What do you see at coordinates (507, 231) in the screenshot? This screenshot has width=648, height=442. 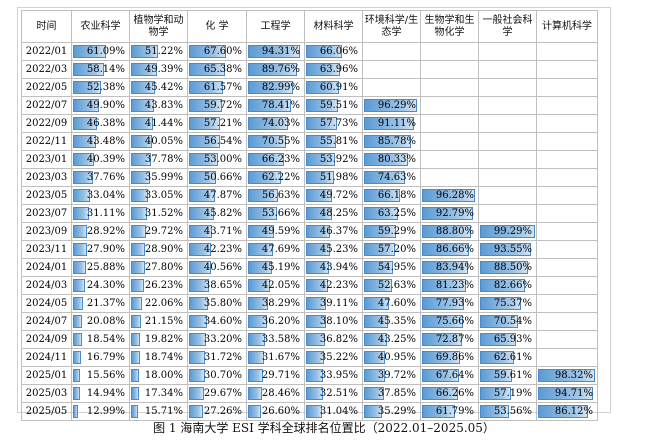 I see `value-cell: 99.29%` at bounding box center [507, 231].